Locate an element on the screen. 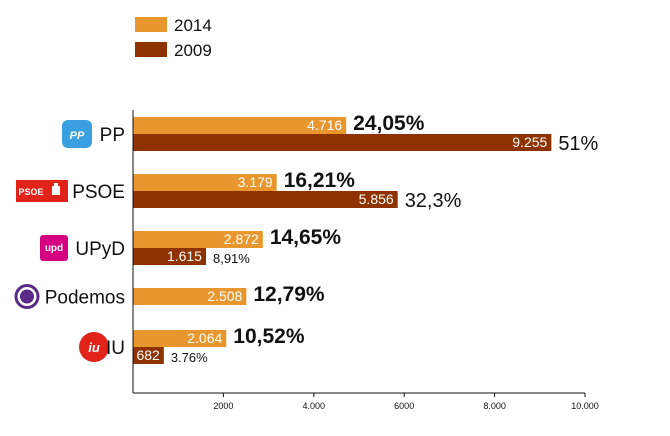 The width and height of the screenshot is (670, 436). x-tick-label: 4.000 is located at coordinates (314, 406).